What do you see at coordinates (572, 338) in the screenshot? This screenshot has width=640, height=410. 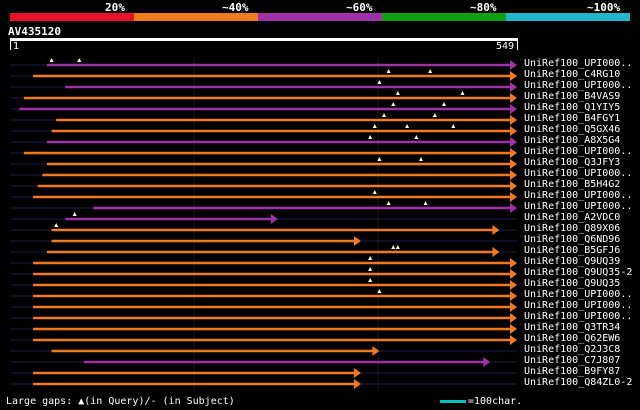 I see `hit-label: UniRef100_Q62EW6` at bounding box center [572, 338].